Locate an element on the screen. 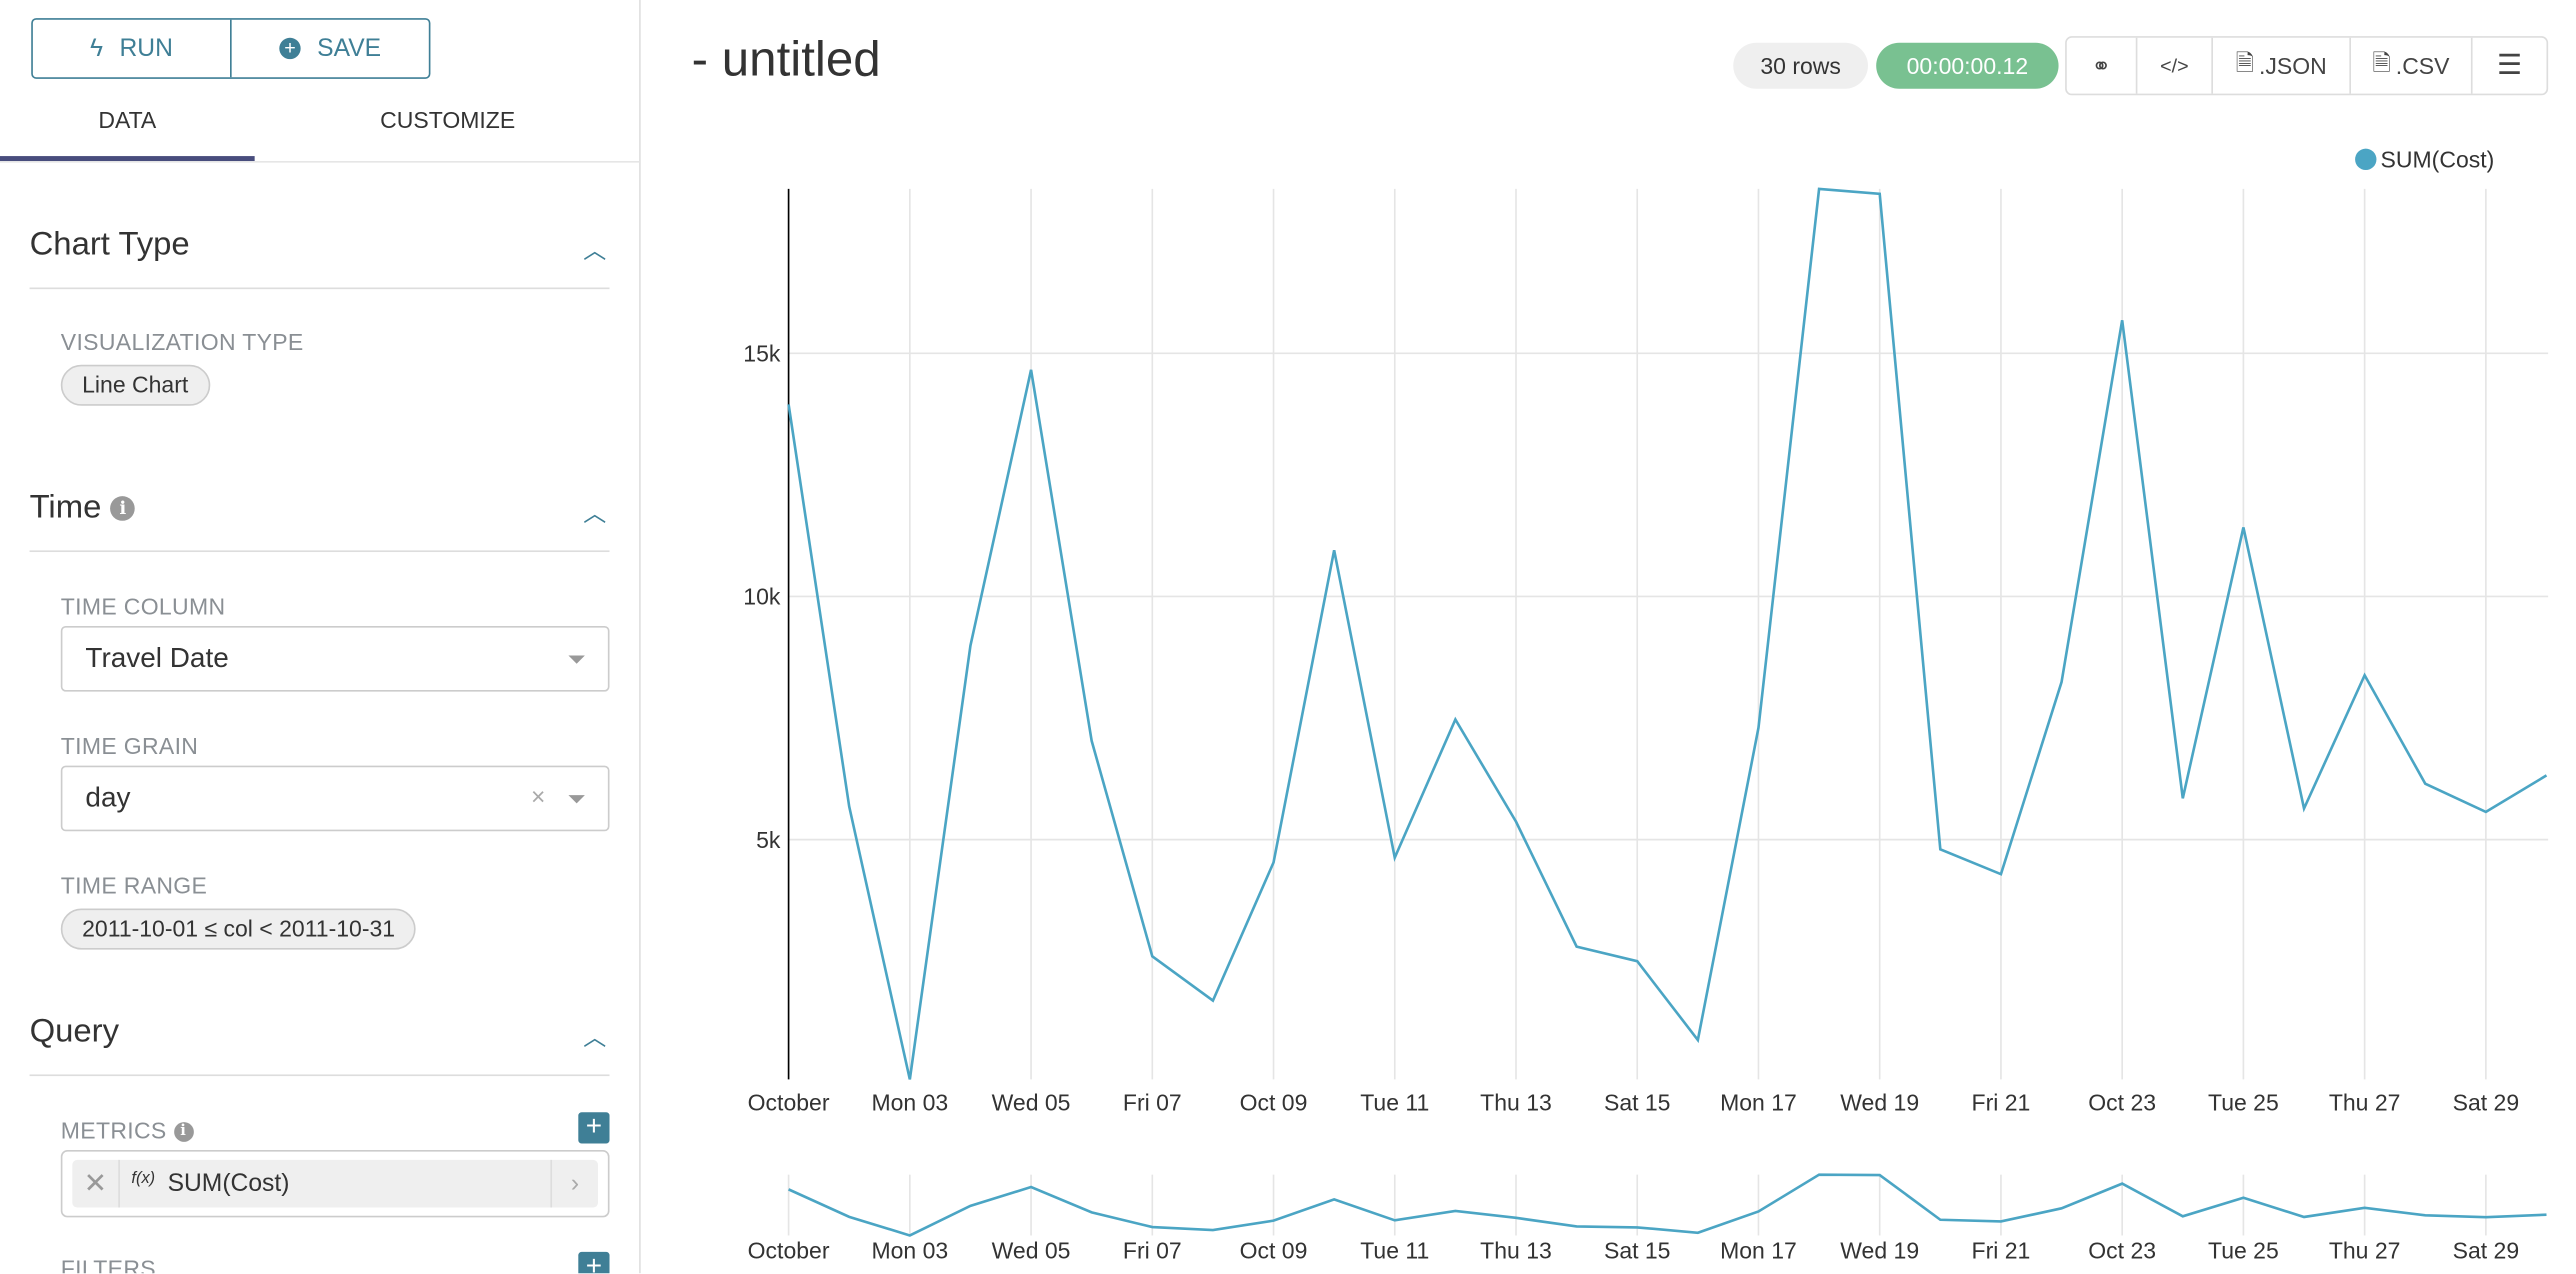 Image resolution: width=2576 pixels, height=1274 pixels. brush-x-tick-label: Oct 09 is located at coordinates (1274, 1250).